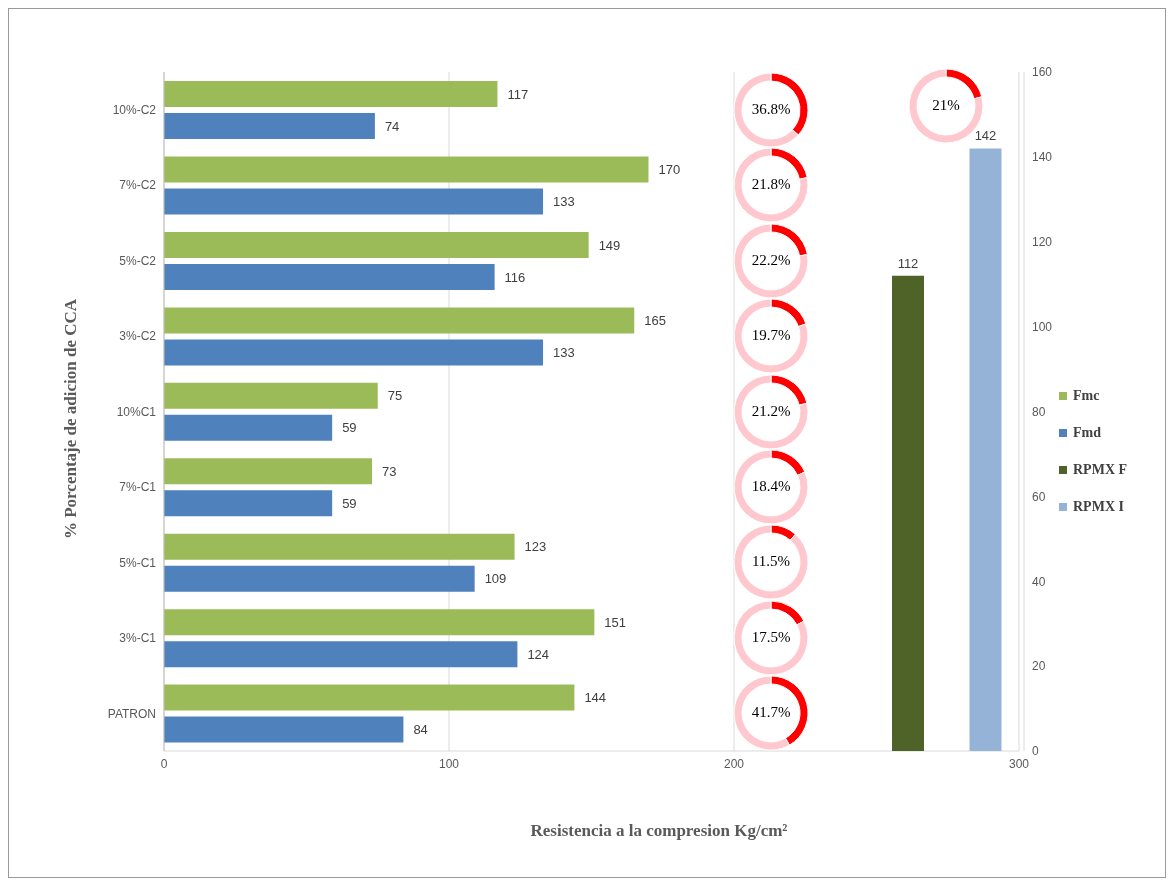 The height and width of the screenshot is (885, 1176). I want to click on y-tick-label: 5%-C2, so click(138, 260).